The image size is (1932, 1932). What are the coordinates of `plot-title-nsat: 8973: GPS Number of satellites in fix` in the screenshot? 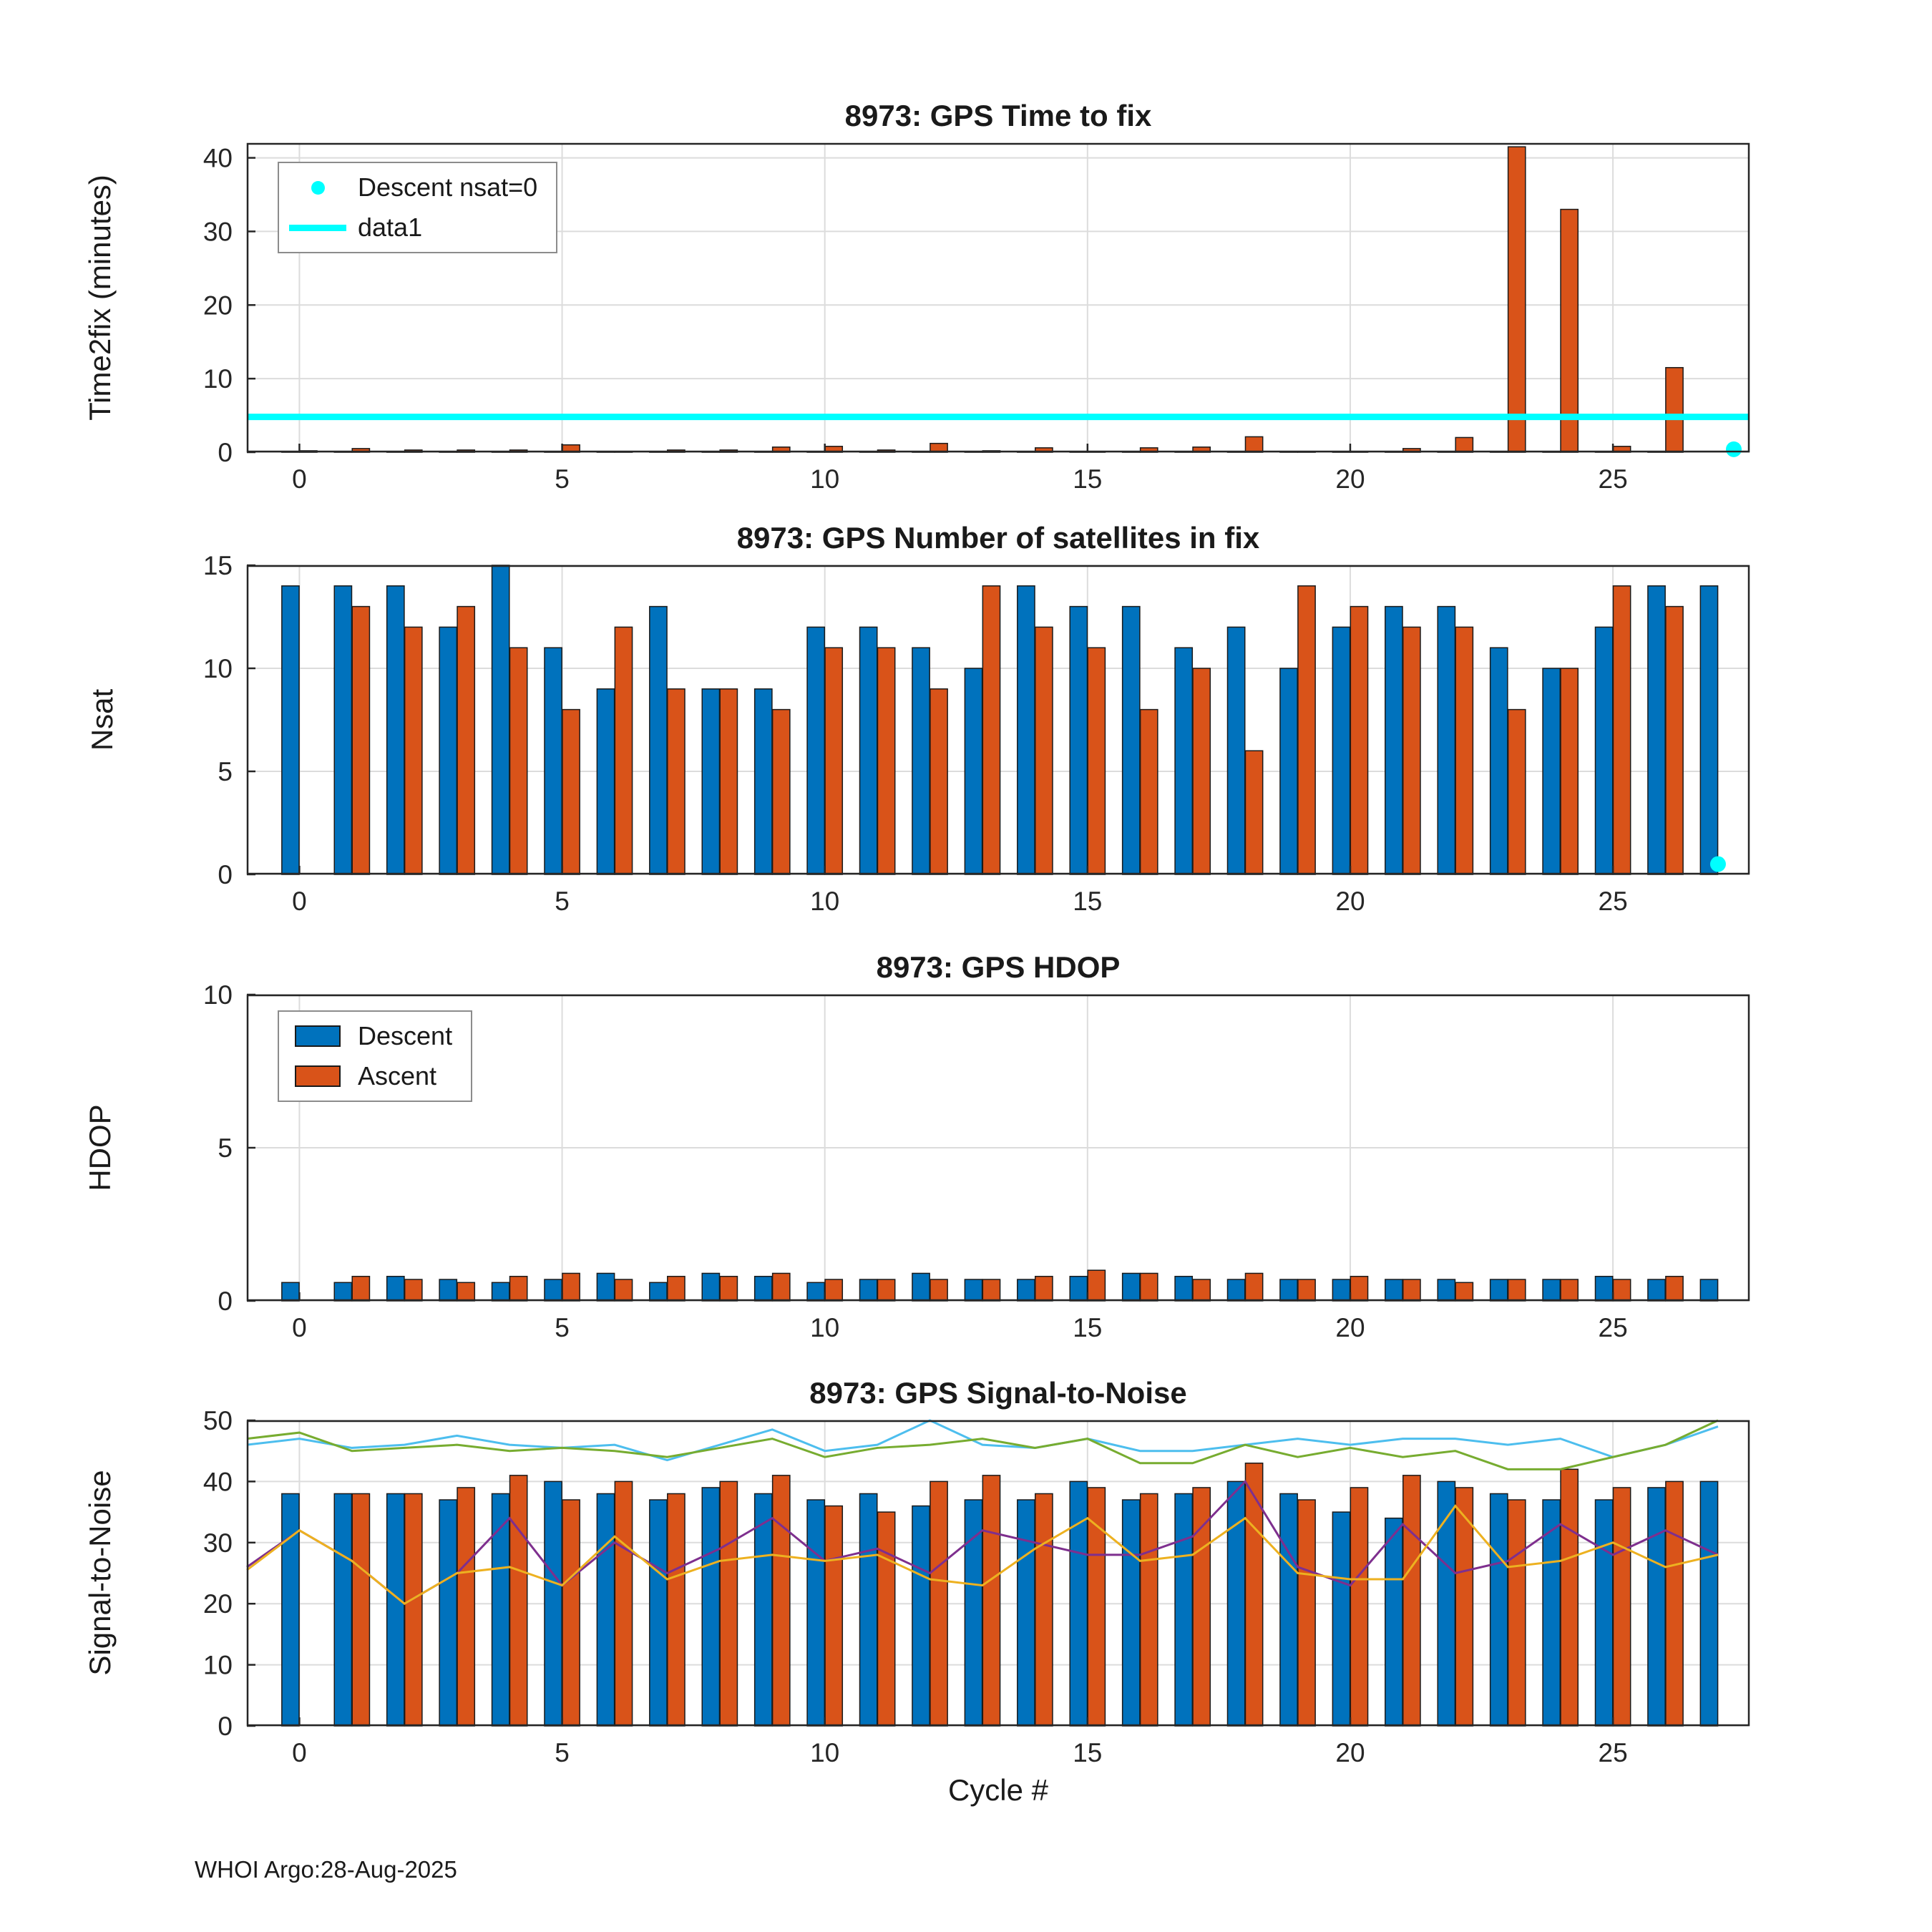 It's located at (998, 538).